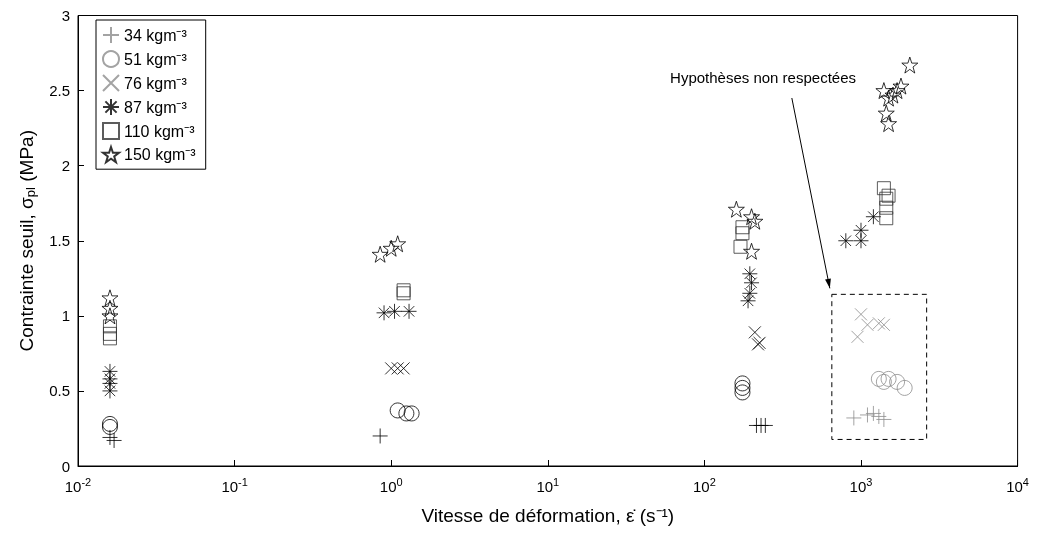 This screenshot has height=547, width=1040. I want to click on y-tick-label: 2, so click(65, 166).